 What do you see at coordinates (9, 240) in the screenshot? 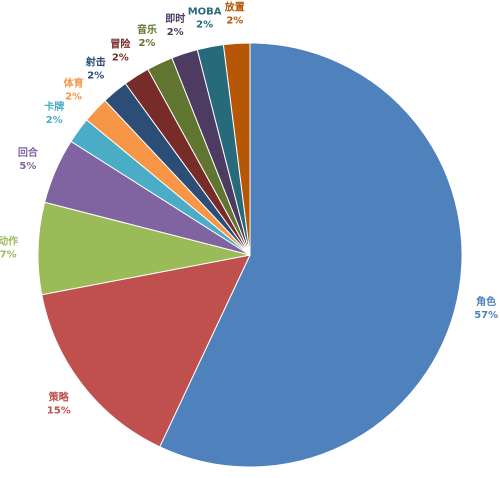
I see `slice-label: 动作` at bounding box center [9, 240].